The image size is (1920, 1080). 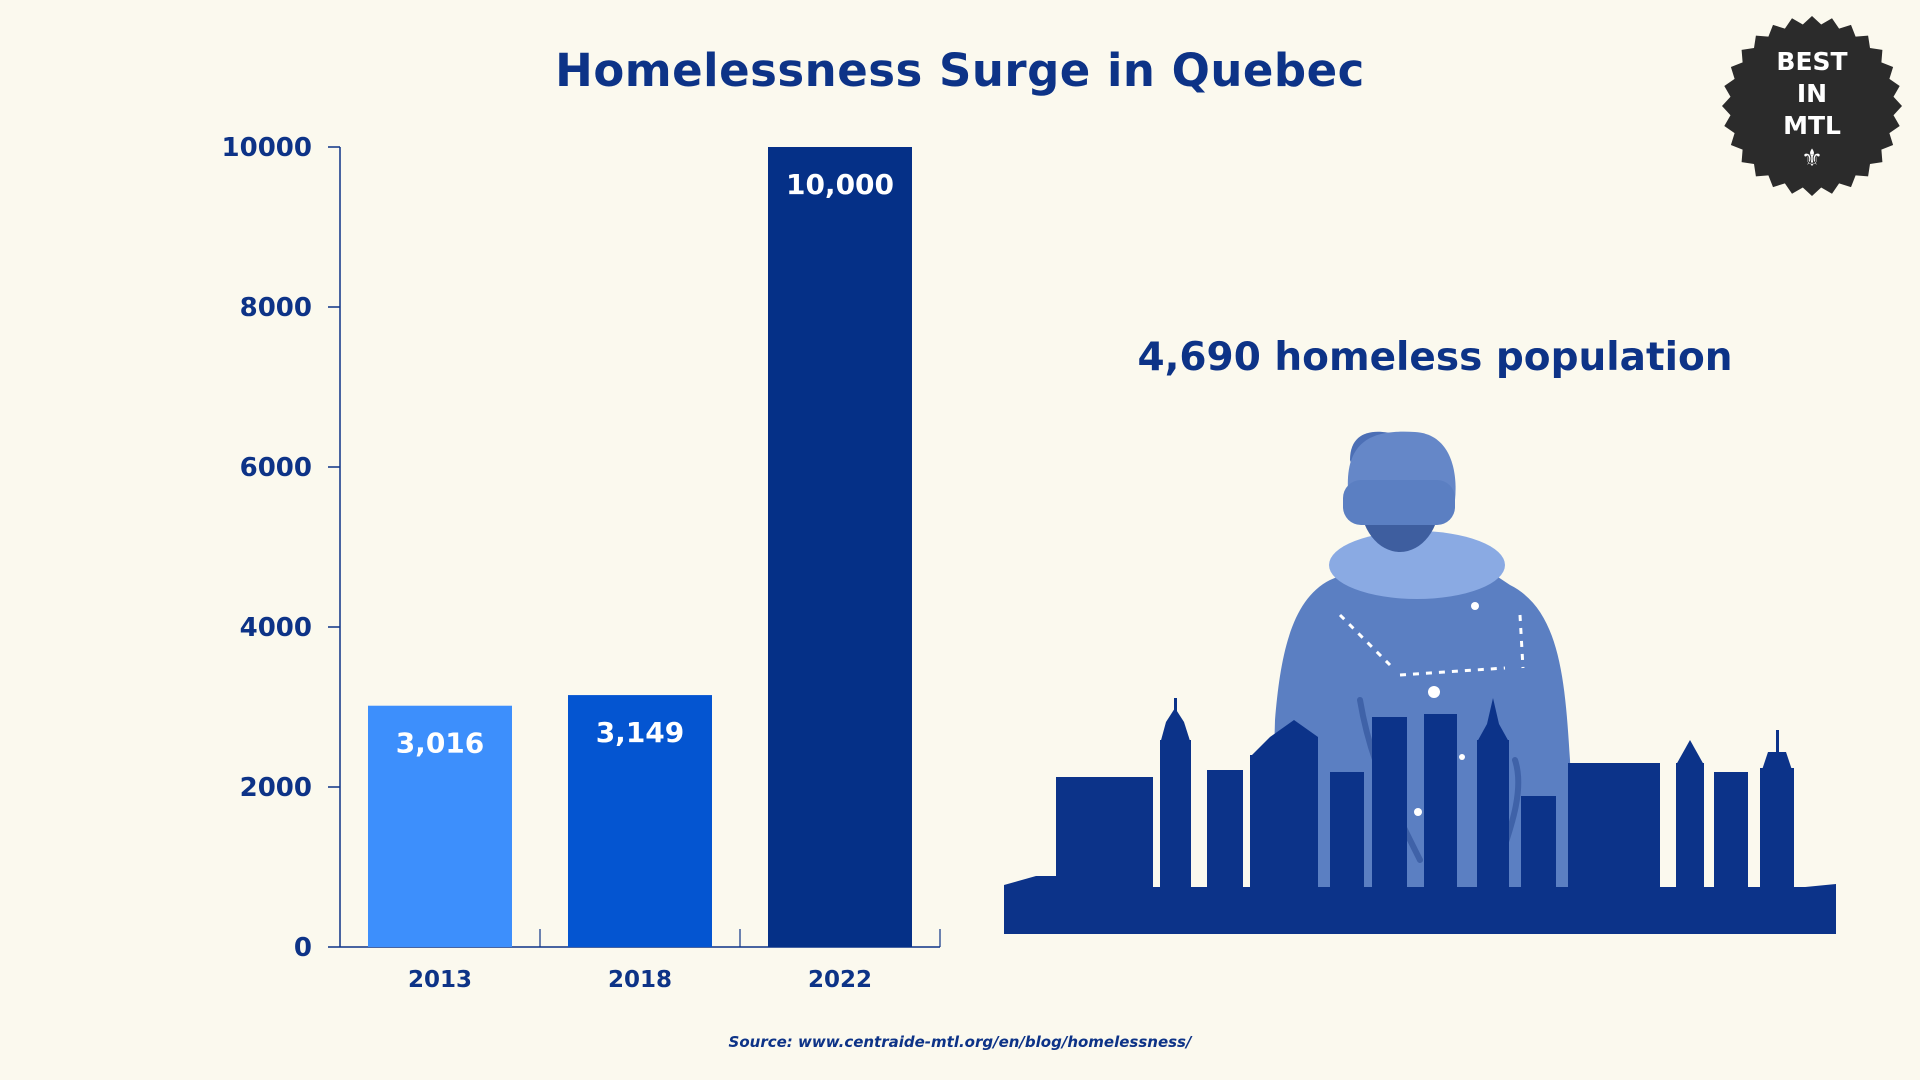 What do you see at coordinates (640, 821) in the screenshot?
I see `bar-2018` at bounding box center [640, 821].